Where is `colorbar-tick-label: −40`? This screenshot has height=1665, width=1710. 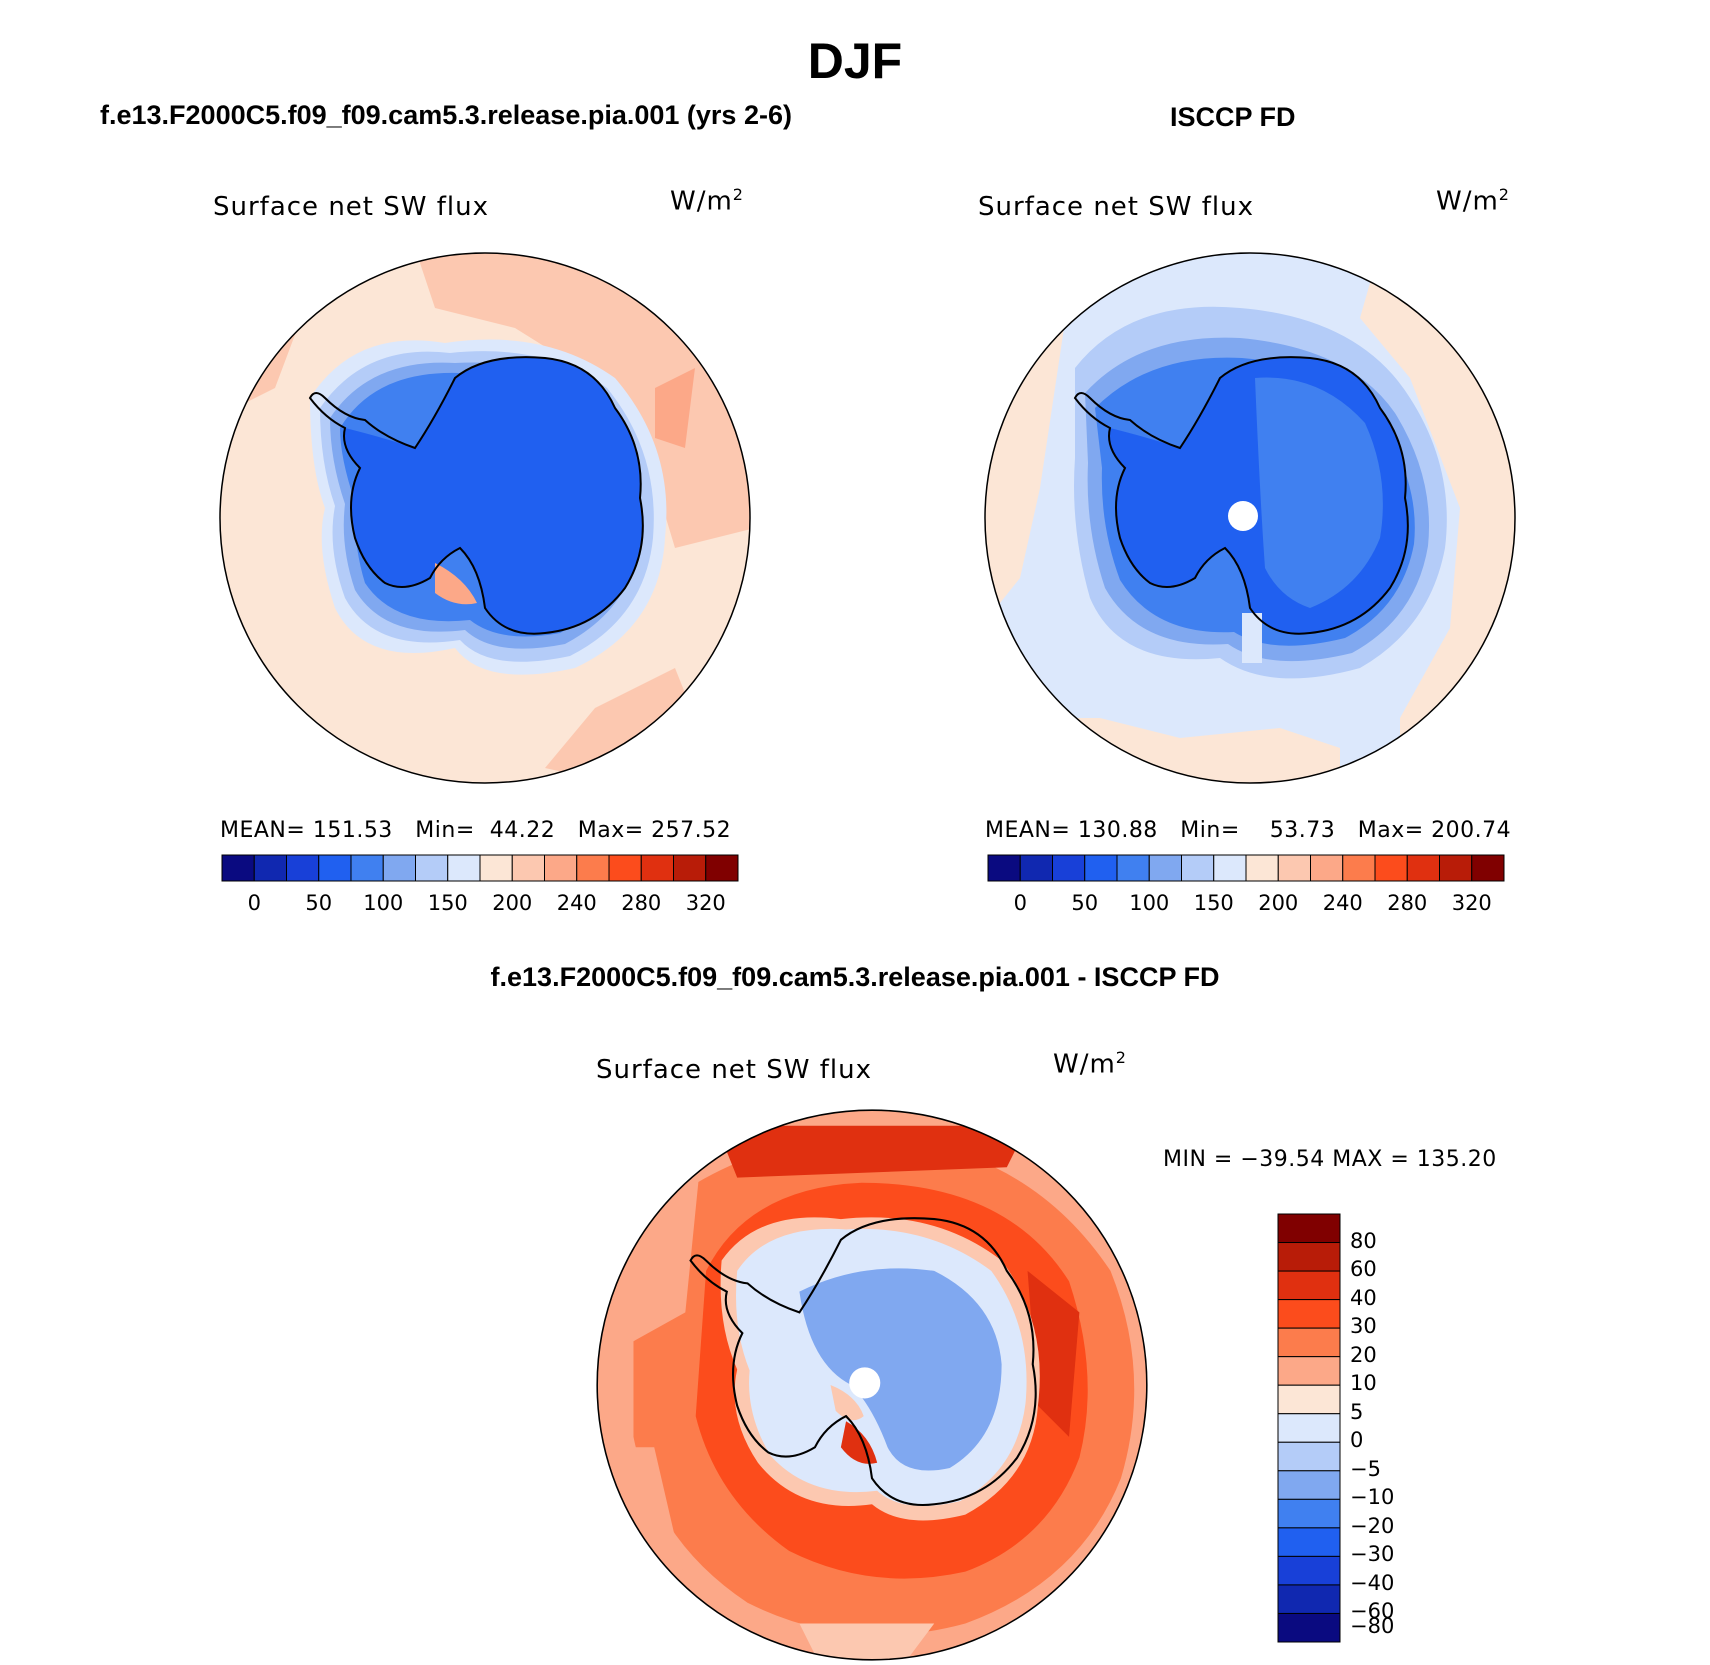 colorbar-tick-label: −40 is located at coordinates (1372, 1582).